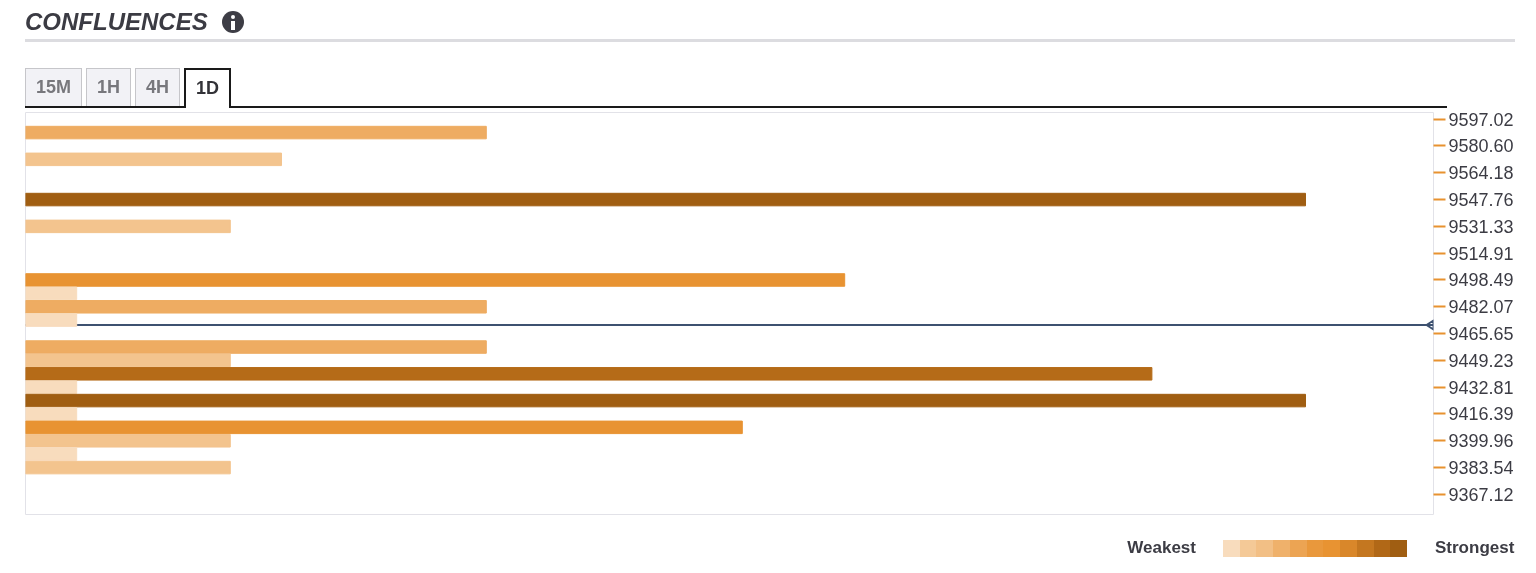  What do you see at coordinates (116, 22) in the screenshot?
I see `chart-title: CONFLUENCES` at bounding box center [116, 22].